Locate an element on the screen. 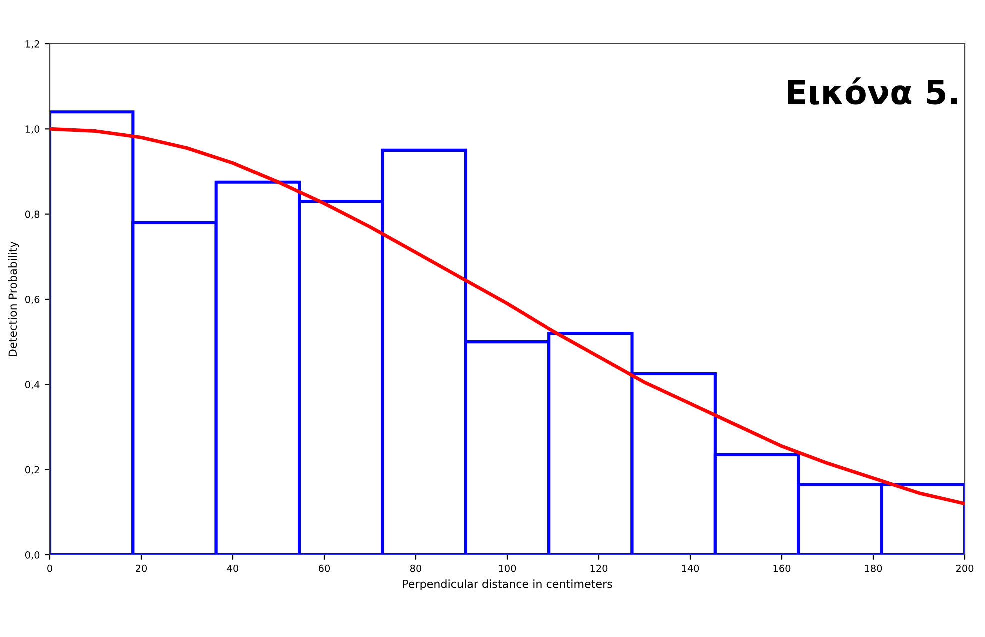 This screenshot has width=985, height=637. y-tick-label: 0,2 is located at coordinates (32, 470).